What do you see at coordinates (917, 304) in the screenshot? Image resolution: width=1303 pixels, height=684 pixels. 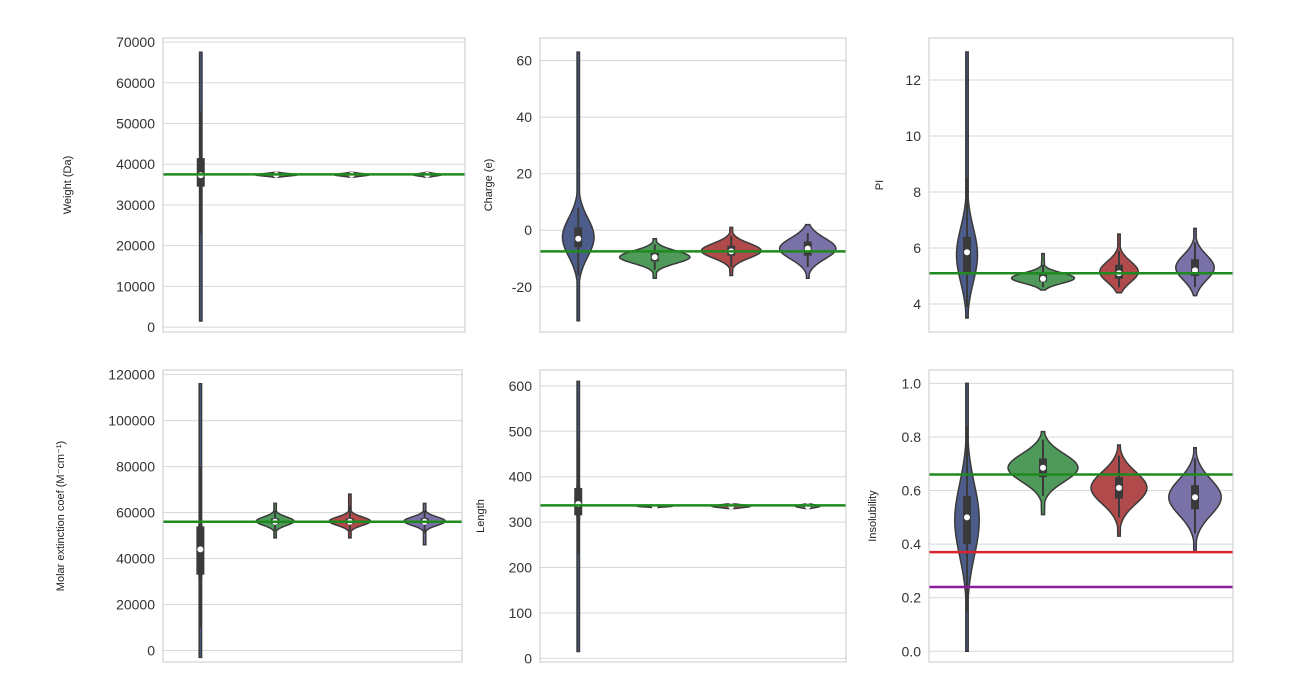 I see `y-tick-label: 4` at bounding box center [917, 304].